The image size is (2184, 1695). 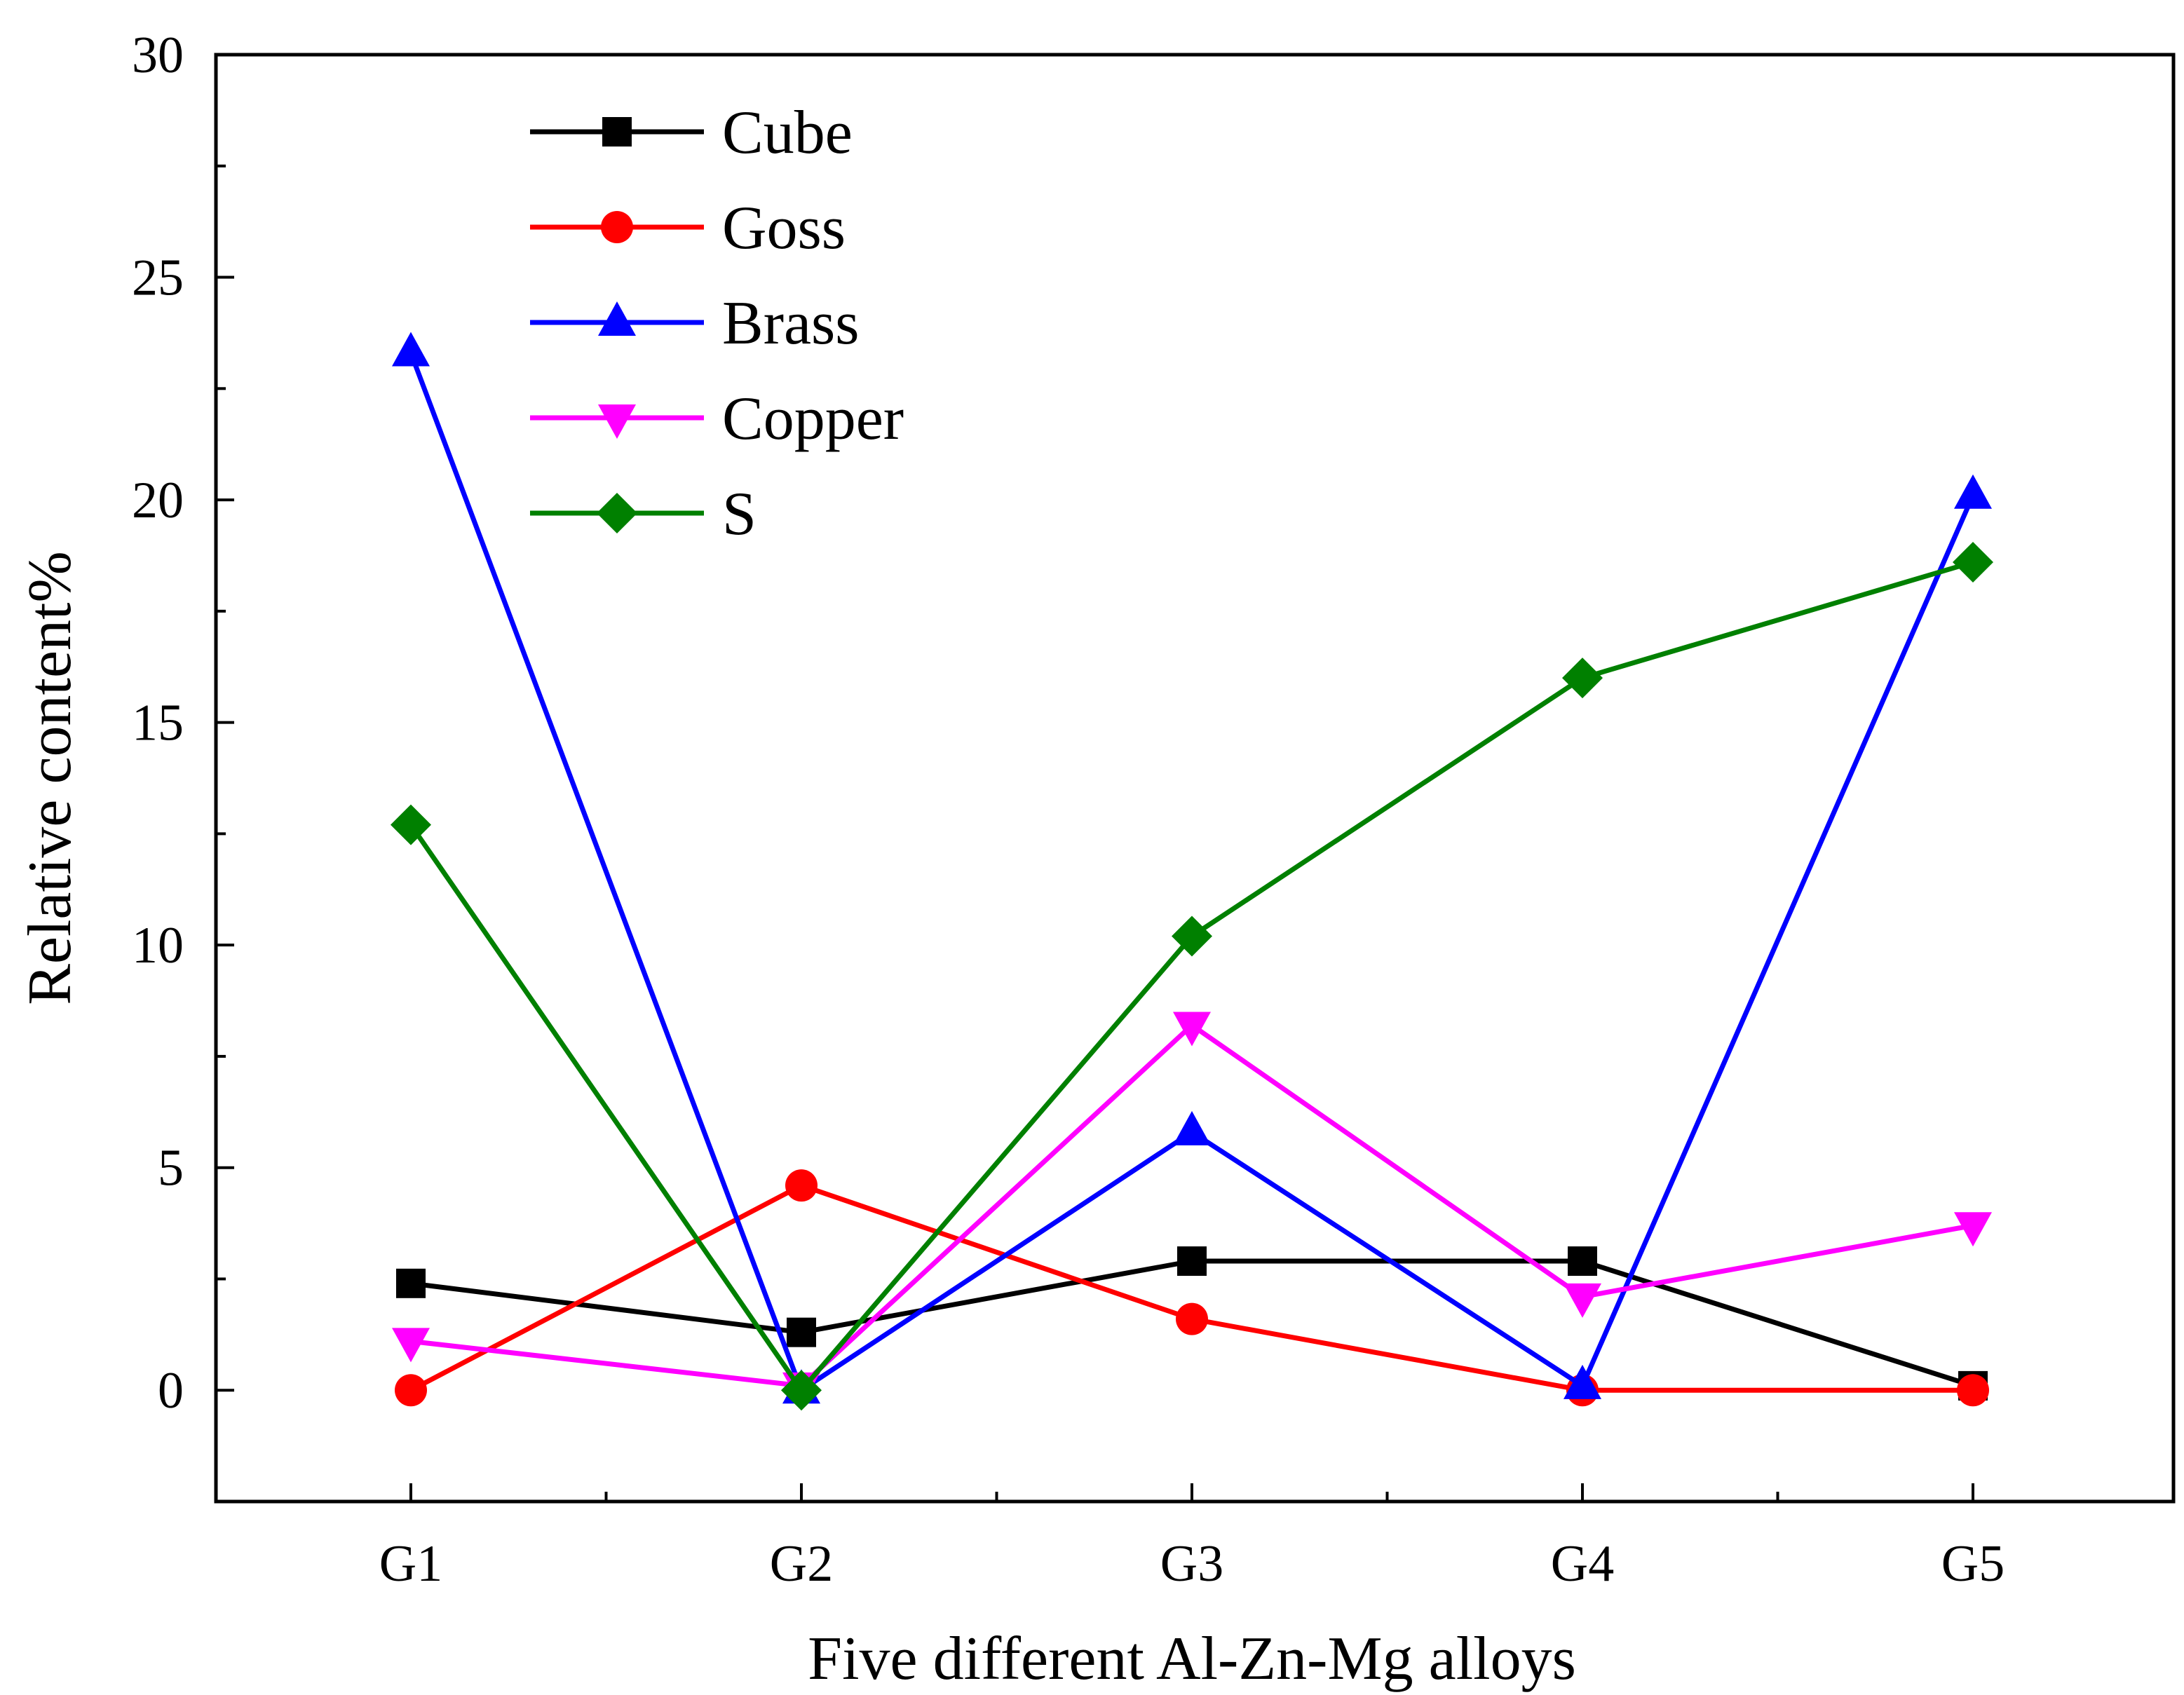 What do you see at coordinates (717, 419) in the screenshot?
I see `legend-item-copper: Copper` at bounding box center [717, 419].